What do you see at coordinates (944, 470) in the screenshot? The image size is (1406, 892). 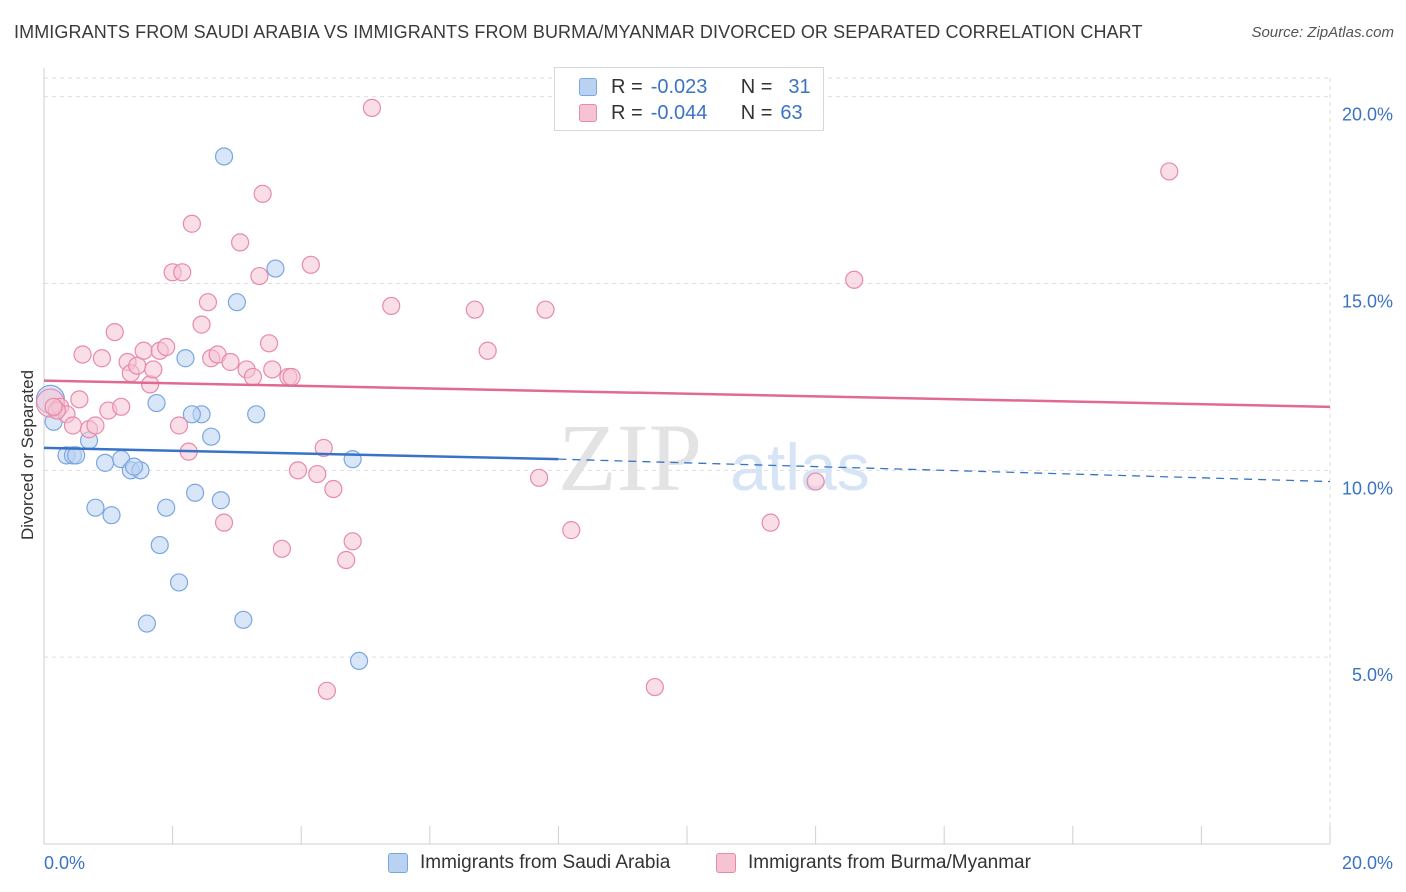 I see `trend-line-saudi-extension` at bounding box center [944, 470].